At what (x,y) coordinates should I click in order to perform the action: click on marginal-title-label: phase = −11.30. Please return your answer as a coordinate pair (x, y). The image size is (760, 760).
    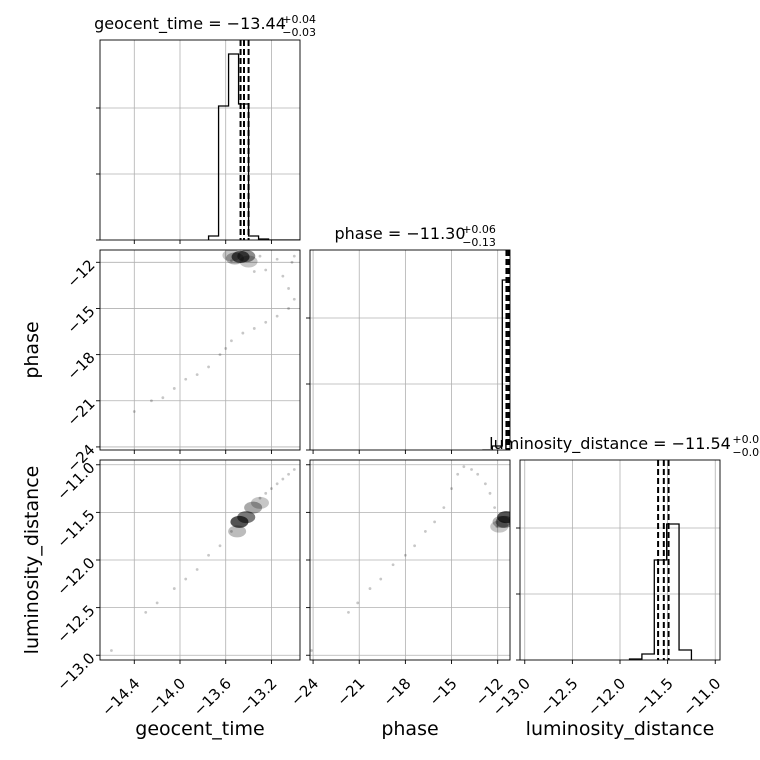
    Looking at the image, I should click on (399, 233).